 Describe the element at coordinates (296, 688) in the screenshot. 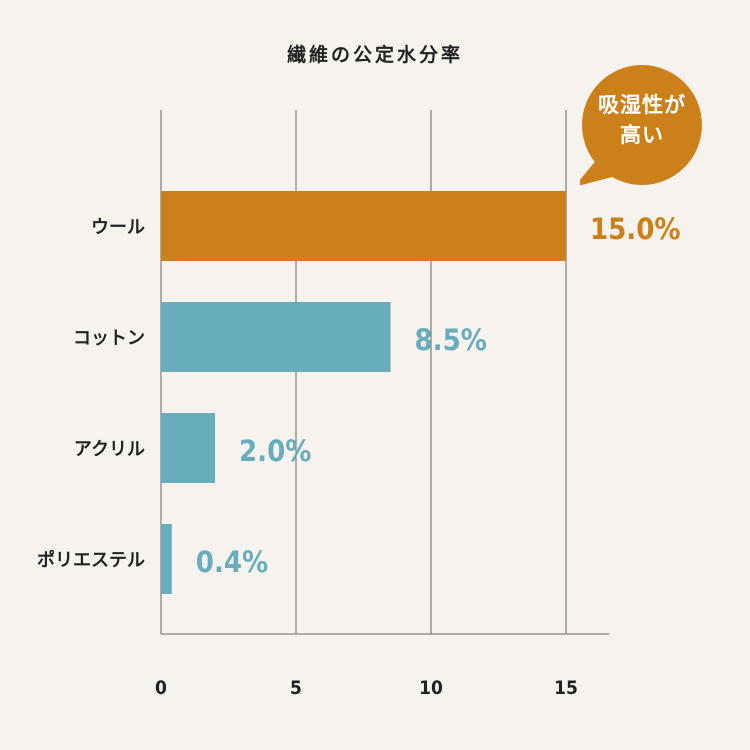

I see `x-tick-label-1: 5` at that location.